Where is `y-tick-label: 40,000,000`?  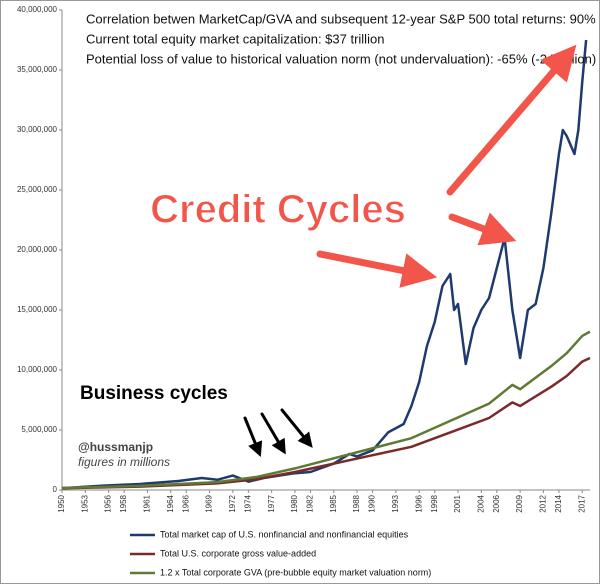 y-tick-label: 40,000,000 is located at coordinates (37, 9).